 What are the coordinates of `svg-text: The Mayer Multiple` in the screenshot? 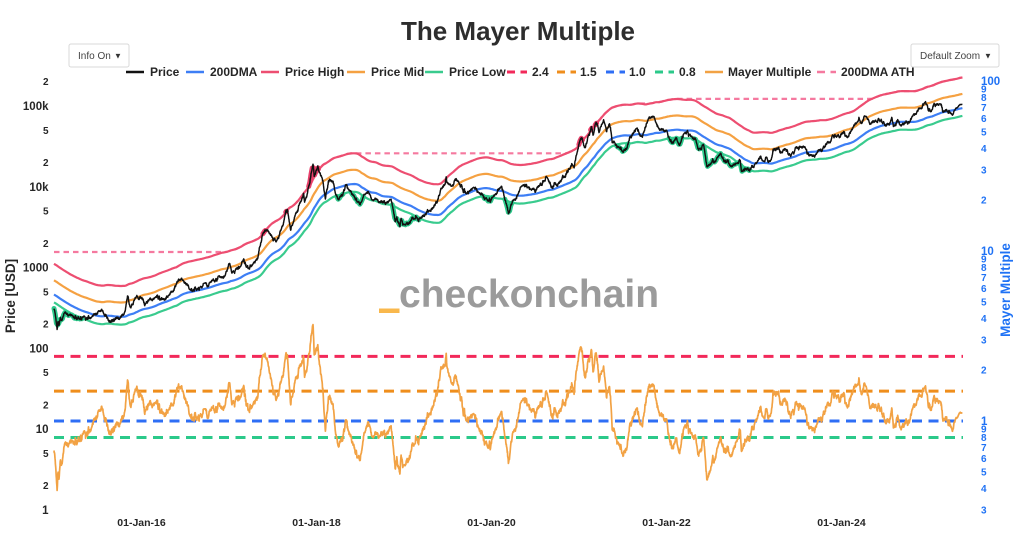 It's located at (518, 31).